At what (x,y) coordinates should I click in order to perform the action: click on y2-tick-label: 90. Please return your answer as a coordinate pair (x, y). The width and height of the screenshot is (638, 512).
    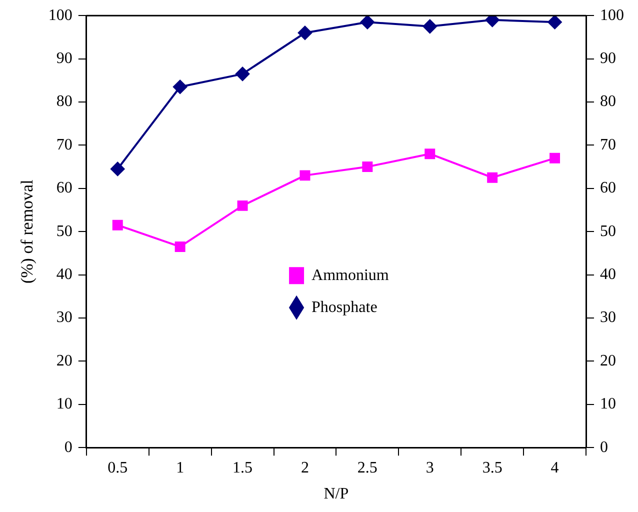
    Looking at the image, I should click on (608, 59).